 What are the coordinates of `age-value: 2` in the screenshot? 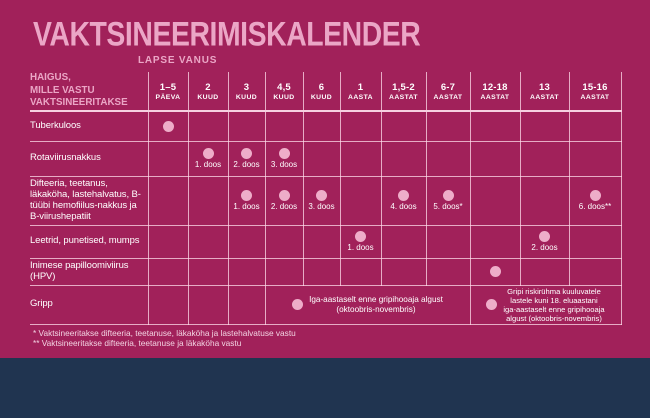 It's located at (208, 87).